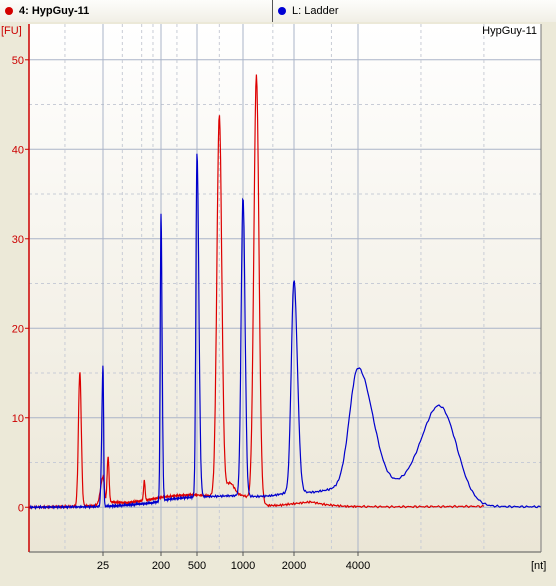 This screenshot has width=556, height=586. I want to click on x-axis-unit-label: [nt], so click(538, 566).